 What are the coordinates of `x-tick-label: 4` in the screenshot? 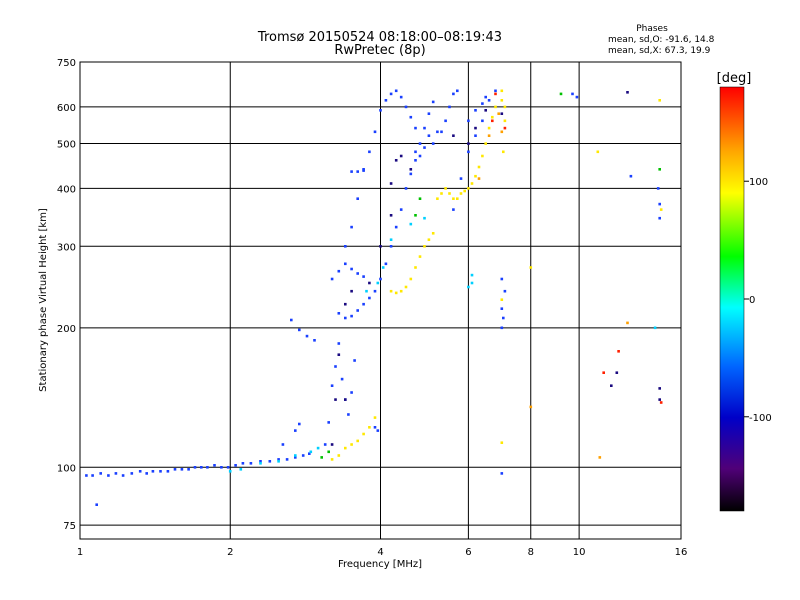 It's located at (380, 552).